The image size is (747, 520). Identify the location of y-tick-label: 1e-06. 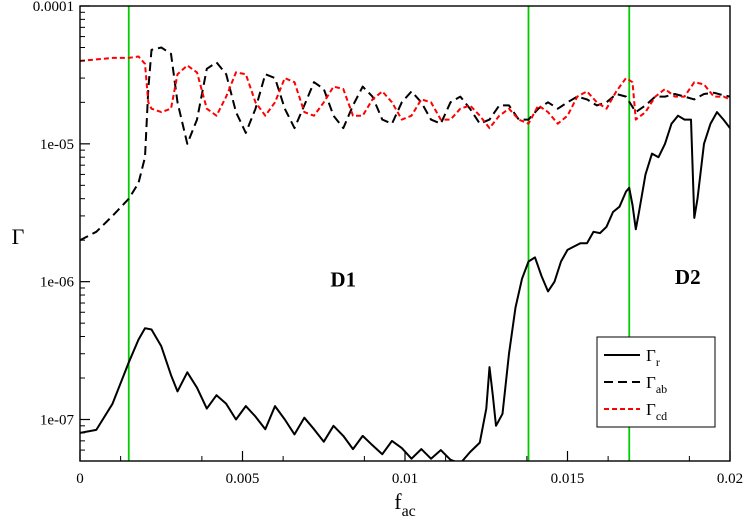
(57, 283).